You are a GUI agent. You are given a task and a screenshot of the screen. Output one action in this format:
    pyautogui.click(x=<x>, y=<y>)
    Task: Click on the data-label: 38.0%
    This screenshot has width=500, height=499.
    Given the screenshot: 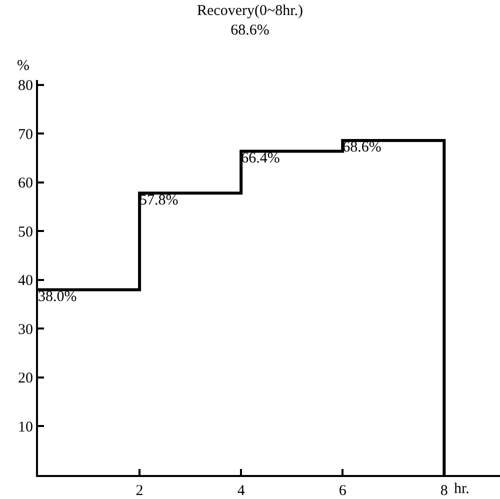 What is the action you would take?
    pyautogui.click(x=57, y=296)
    